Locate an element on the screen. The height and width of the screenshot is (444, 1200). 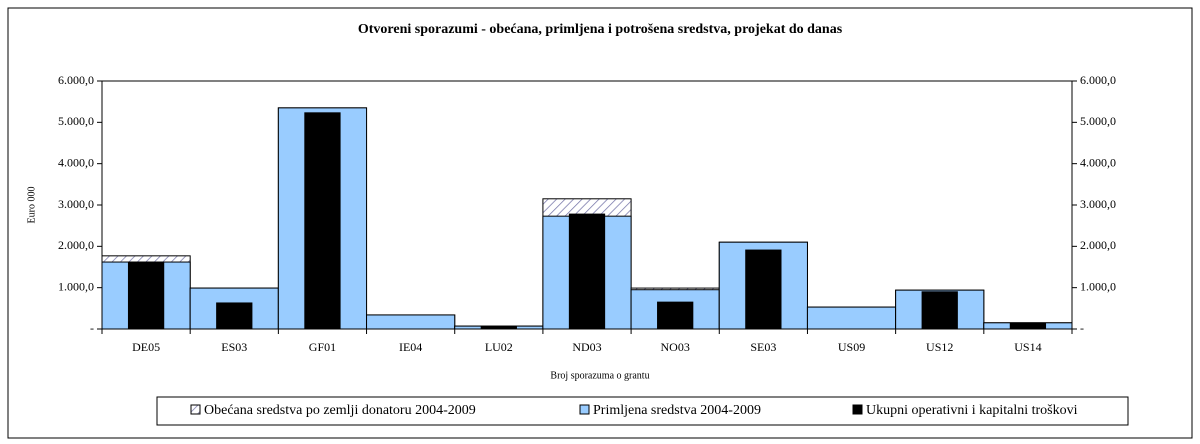
y2-tick-label: - is located at coordinates (1082, 328).